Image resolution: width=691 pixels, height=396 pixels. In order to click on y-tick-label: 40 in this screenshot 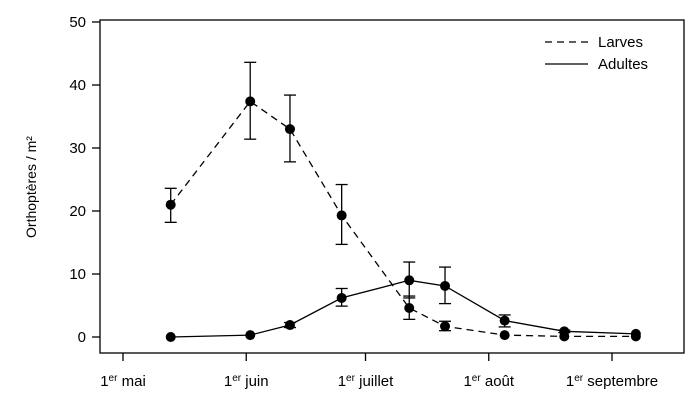, I will do `click(77, 85)`.